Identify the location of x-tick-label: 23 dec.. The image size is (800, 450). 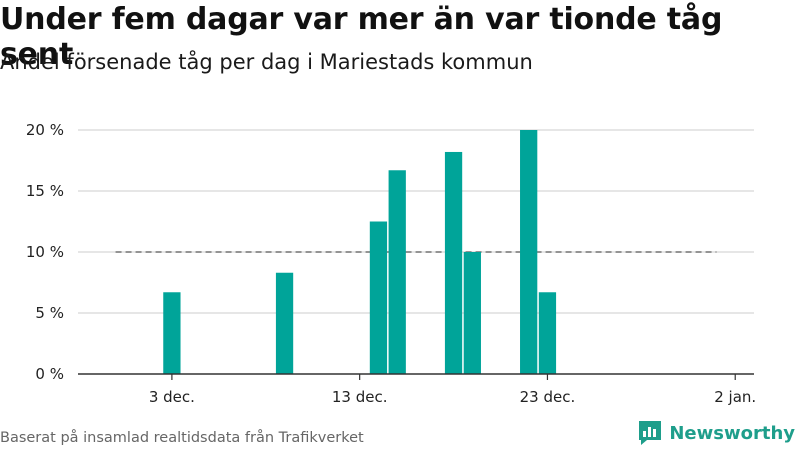
(548, 397).